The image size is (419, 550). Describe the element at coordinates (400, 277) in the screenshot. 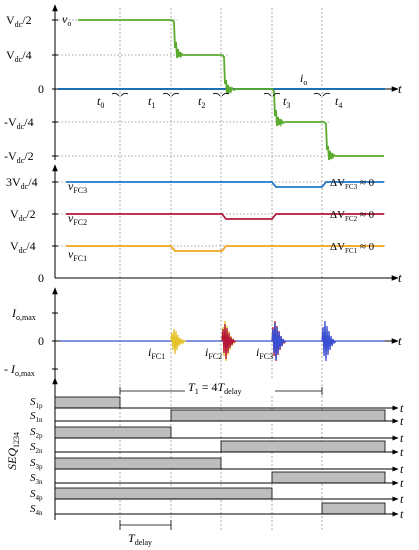

I see `fc-axis-t: t` at that location.